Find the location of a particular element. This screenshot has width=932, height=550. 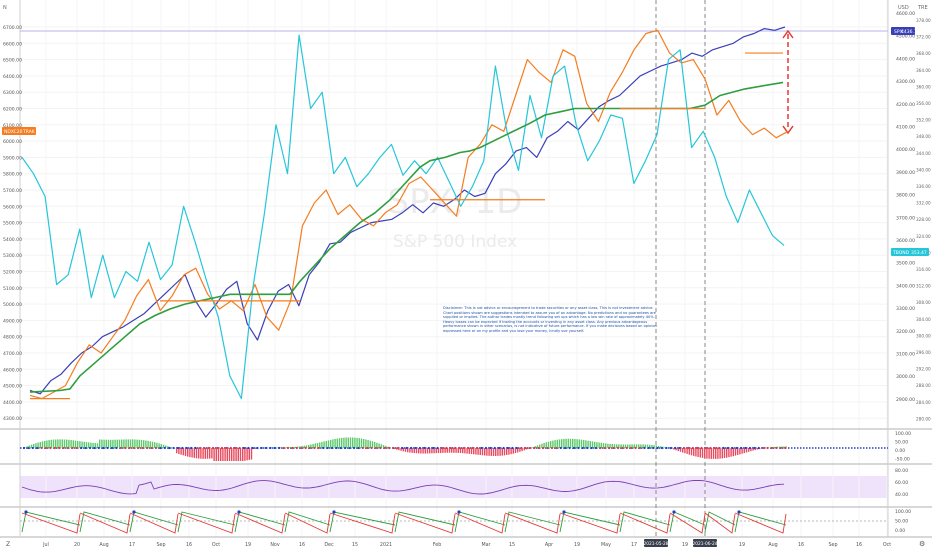

stoch-d-line is located at coordinates (590, 523).